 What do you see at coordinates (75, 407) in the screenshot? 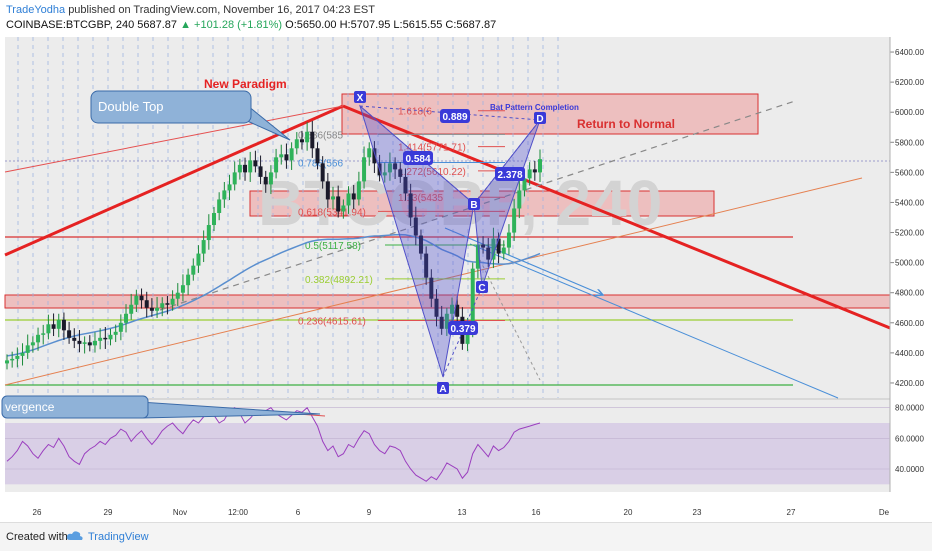
I see `divergence-box` at bounding box center [75, 407].